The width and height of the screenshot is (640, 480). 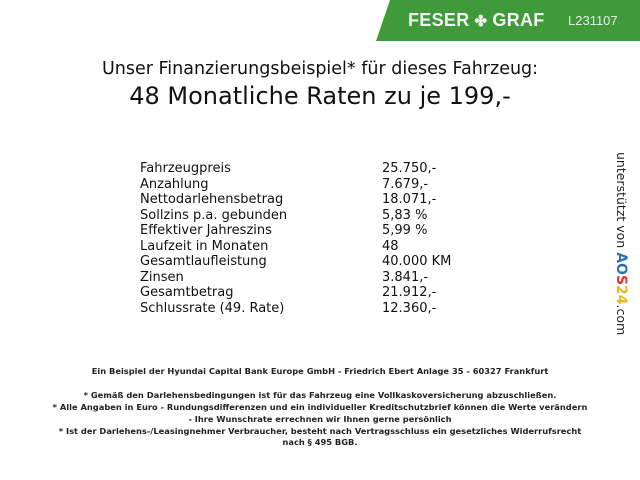 What do you see at coordinates (390, 246) in the screenshot?
I see `row-value: 48` at bounding box center [390, 246].